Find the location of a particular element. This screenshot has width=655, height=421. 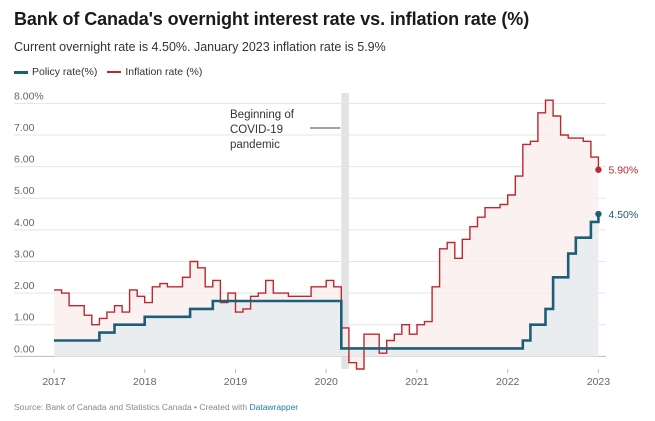

covid-band is located at coordinates (345, 231).